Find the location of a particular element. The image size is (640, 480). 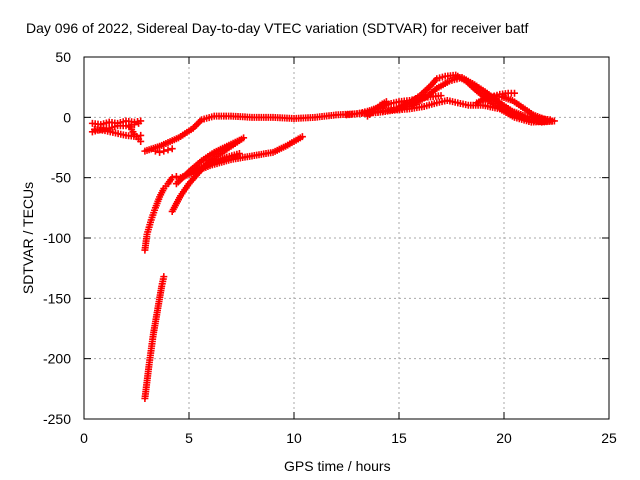

y-tick-label: -150 is located at coordinates (57, 298).